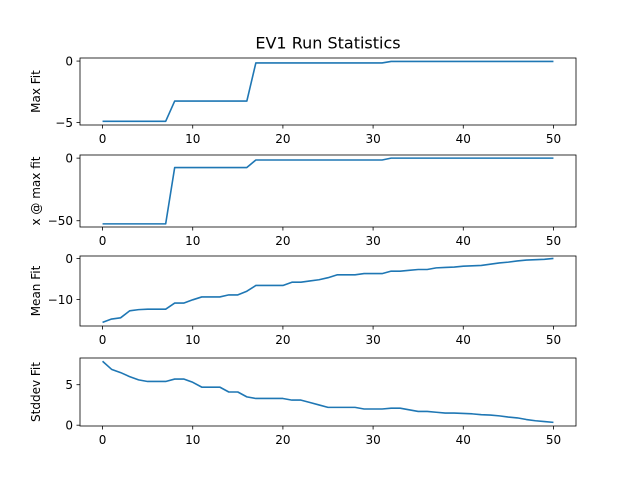 The width and height of the screenshot is (640, 484). What do you see at coordinates (327, 43) in the screenshot?
I see `chart-title: EV1 Run Statistics` at bounding box center [327, 43].